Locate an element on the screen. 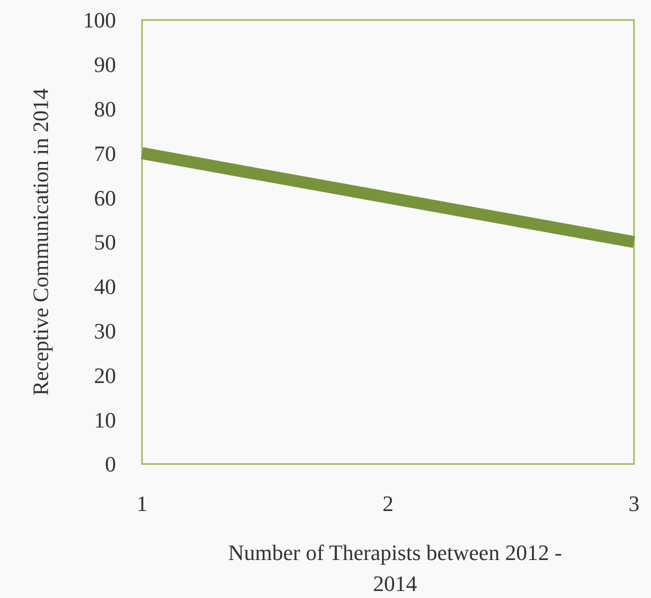 This screenshot has width=651, height=598. y-tick-label: 0 is located at coordinates (110, 464).